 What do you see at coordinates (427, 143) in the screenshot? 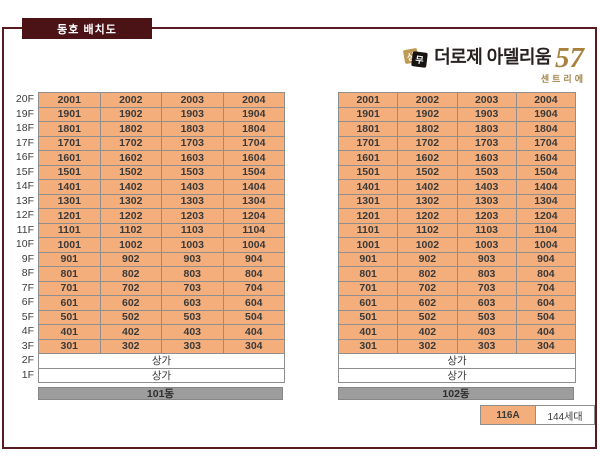
I see `unit-cell: 1702` at bounding box center [427, 143].